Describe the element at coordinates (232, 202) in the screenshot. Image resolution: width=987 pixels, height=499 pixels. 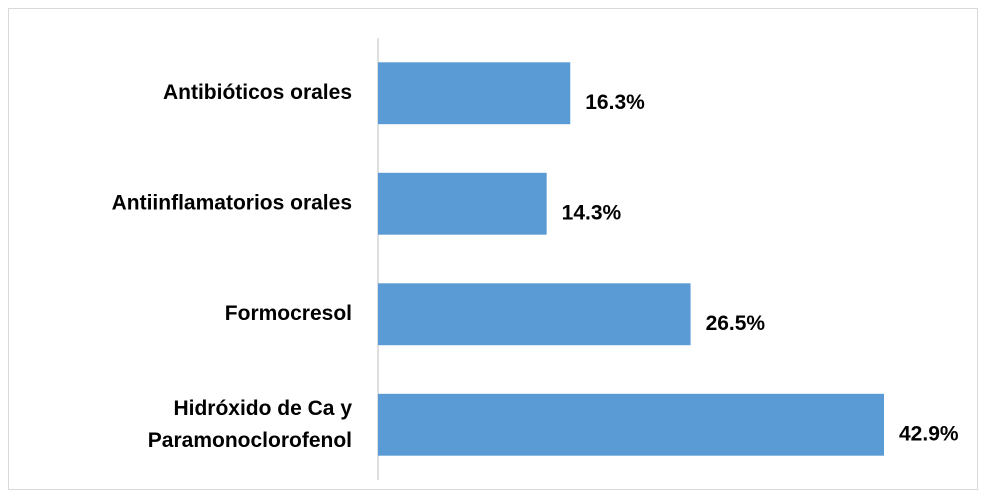
I see `category-label: Antiinflamatorios orales` at that location.